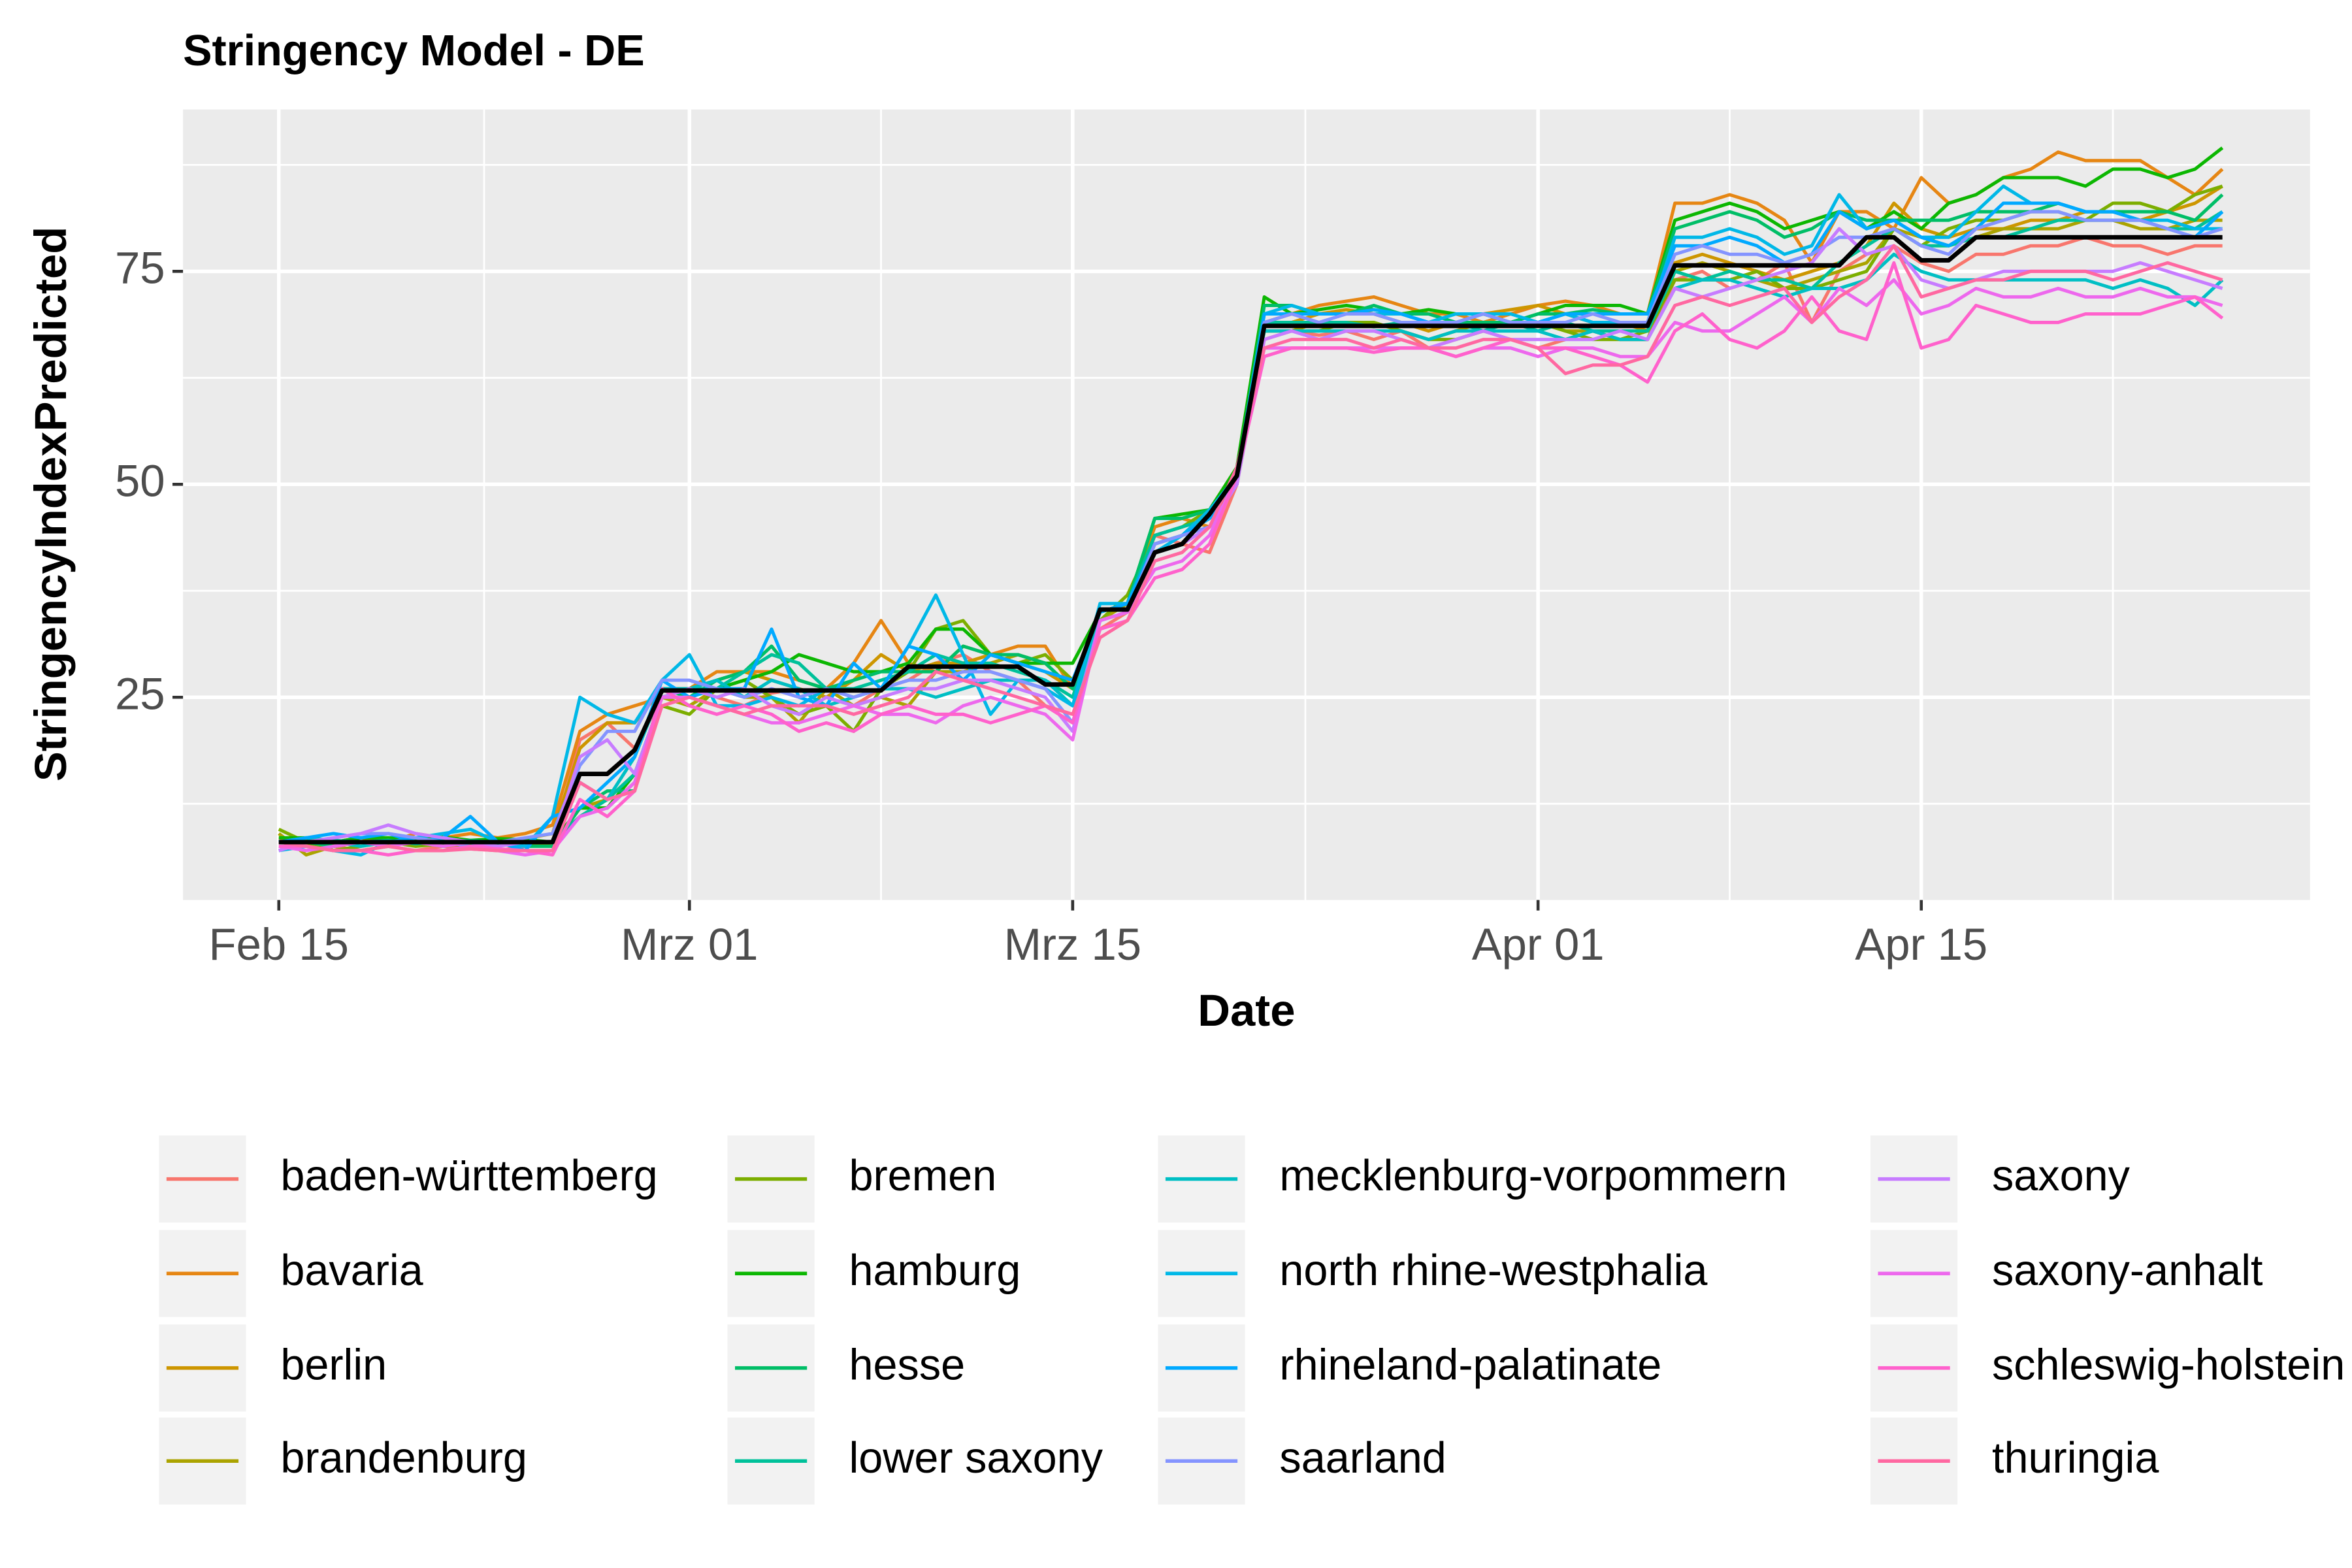 This screenshot has height=1568, width=2352. Describe the element at coordinates (279, 944) in the screenshot. I see `x-tick-label: Feb 15` at that location.